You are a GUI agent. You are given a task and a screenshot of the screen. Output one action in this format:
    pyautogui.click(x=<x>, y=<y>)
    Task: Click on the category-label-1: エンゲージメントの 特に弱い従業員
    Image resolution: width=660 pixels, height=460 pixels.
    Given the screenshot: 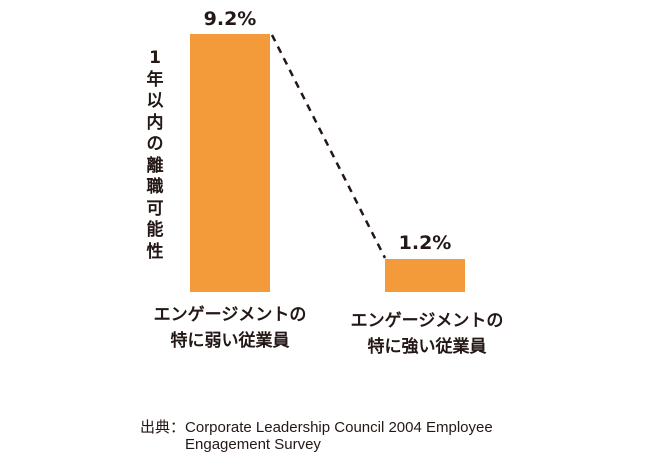 What is the action you would take?
    pyautogui.click(x=230, y=328)
    